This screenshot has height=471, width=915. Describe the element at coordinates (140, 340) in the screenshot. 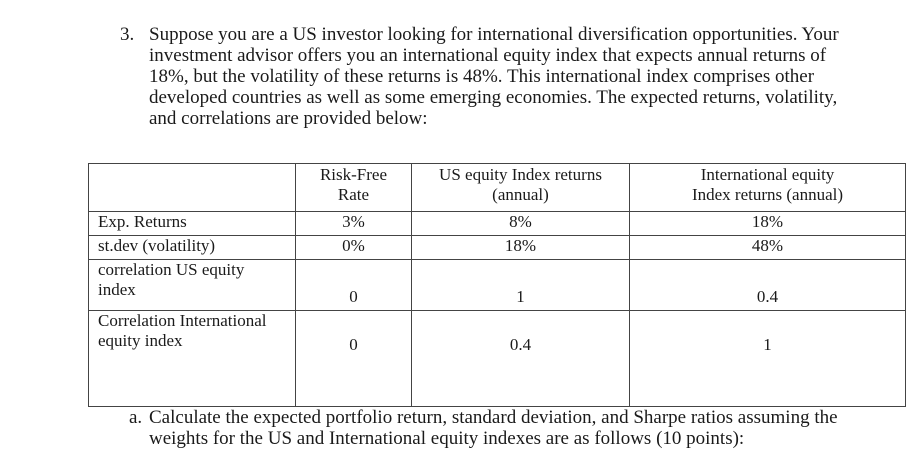

I see `row-label-text: equity index` at that location.